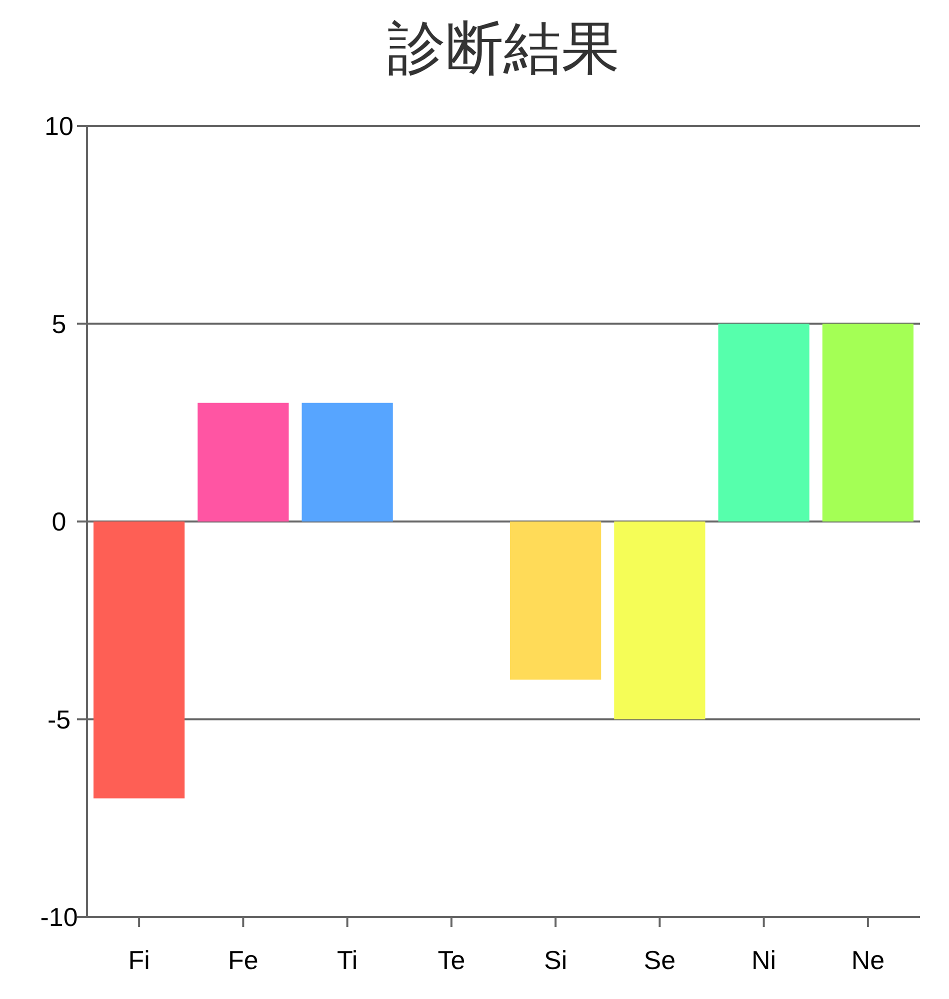 Image resolution: width=949 pixels, height=999 pixels. Describe the element at coordinates (556, 960) in the screenshot. I see `x-tick-label: Si` at that location.